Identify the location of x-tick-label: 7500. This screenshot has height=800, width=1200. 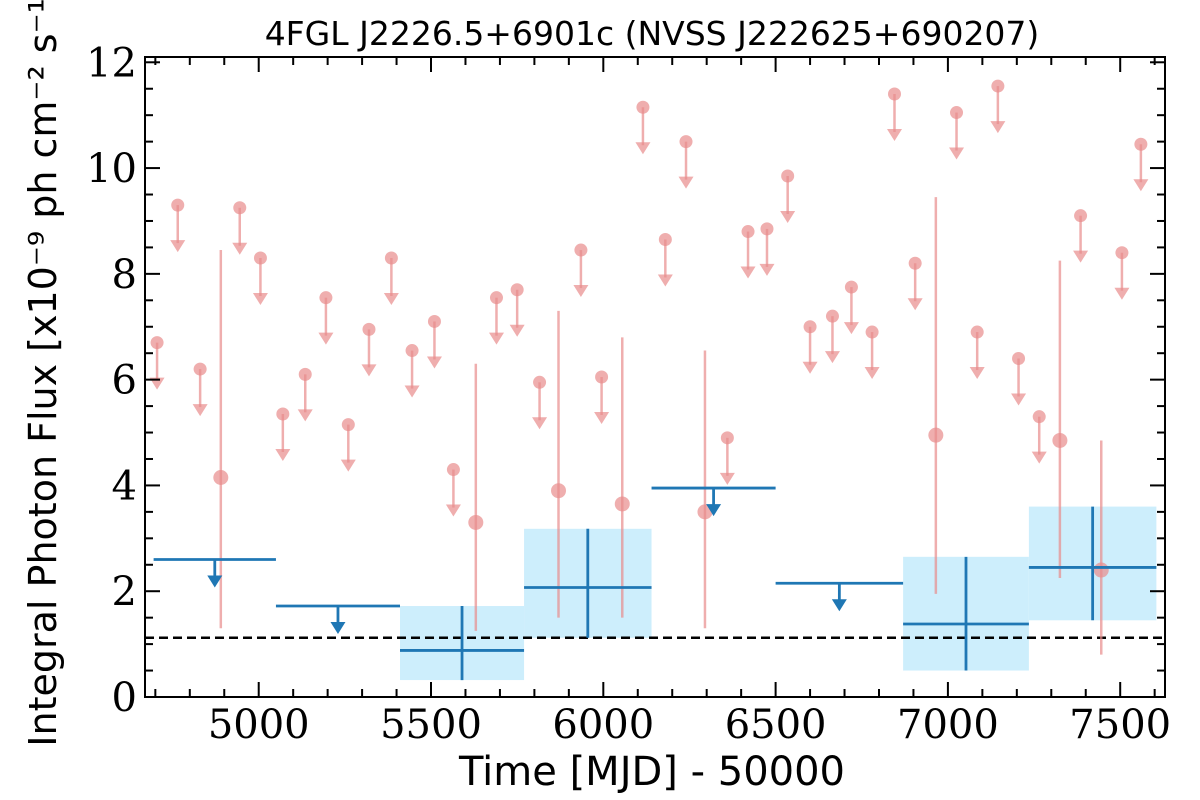
(1120, 725).